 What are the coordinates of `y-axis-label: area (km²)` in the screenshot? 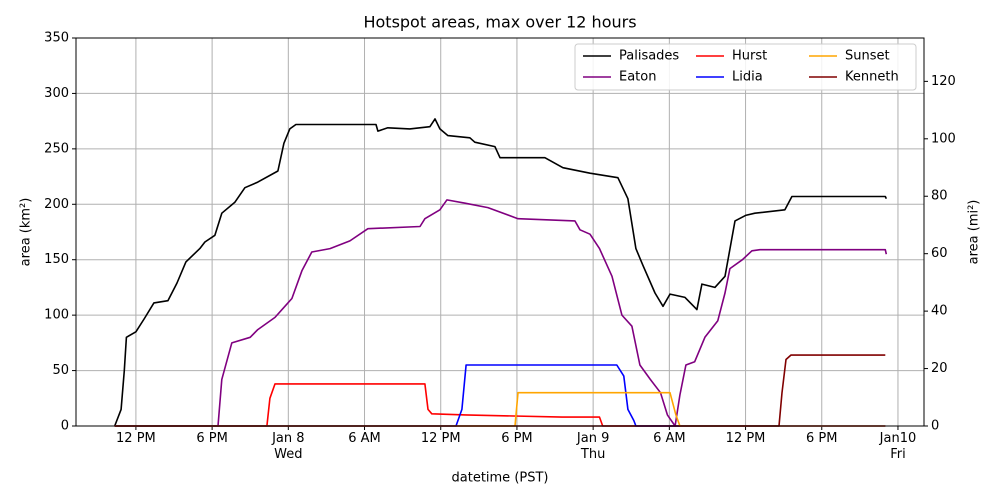 It's located at (26, 232).